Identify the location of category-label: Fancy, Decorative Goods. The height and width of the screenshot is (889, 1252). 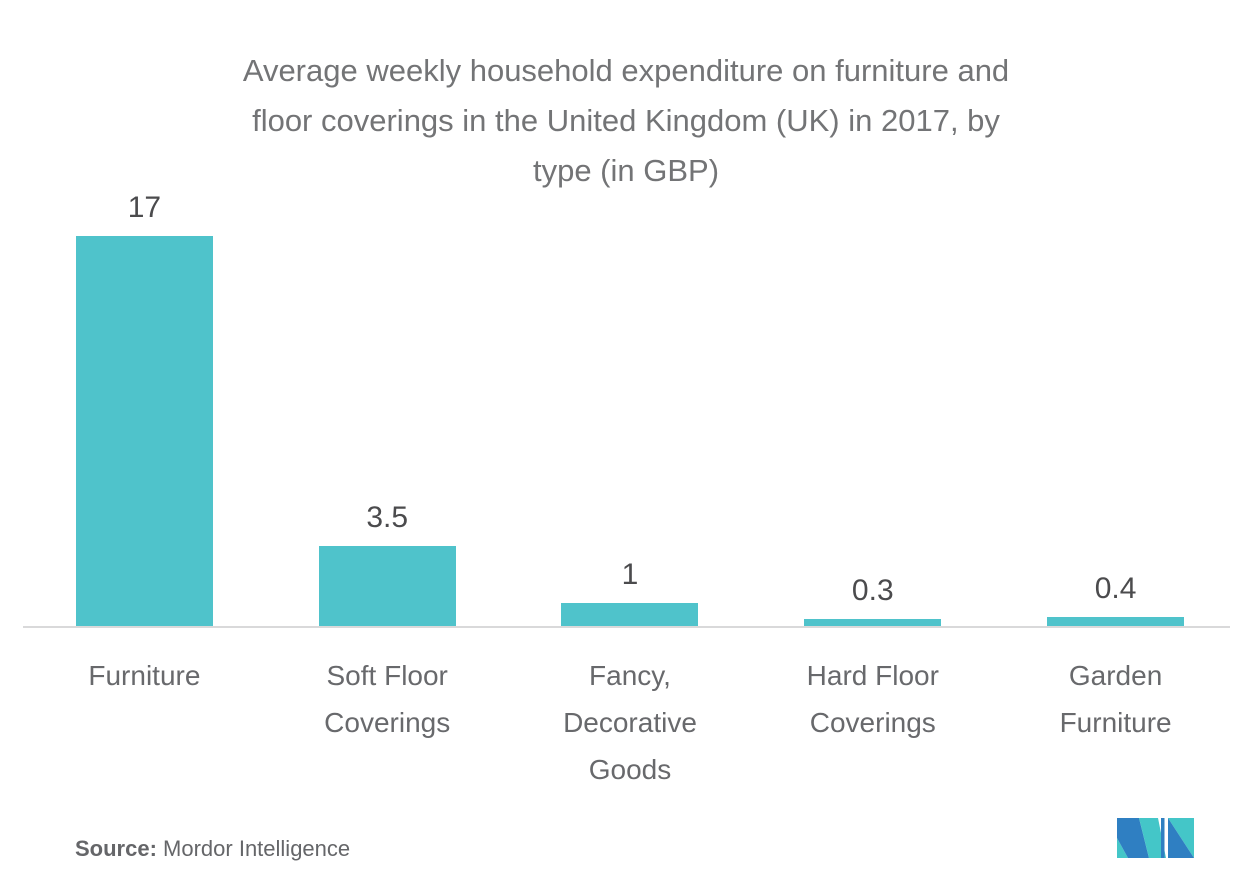
(630, 722).